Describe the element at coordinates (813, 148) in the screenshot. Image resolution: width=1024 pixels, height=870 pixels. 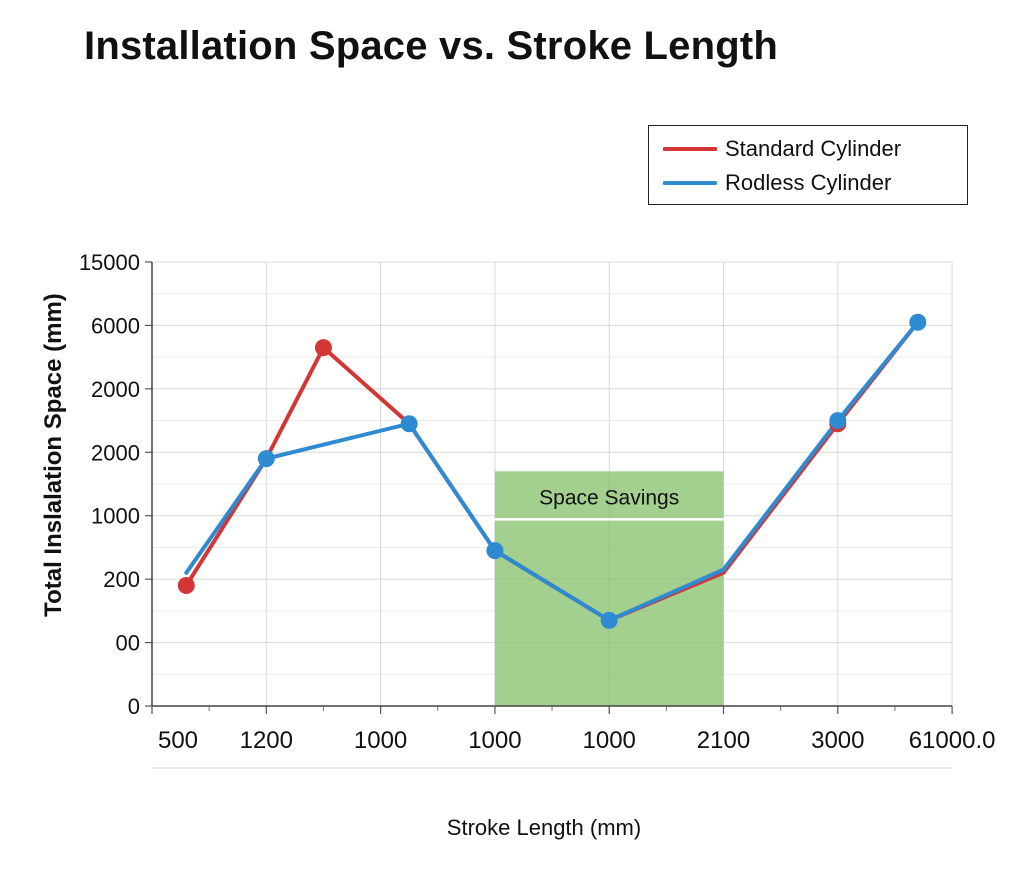
I see `legend-label-standard: Standard Cylinder` at that location.